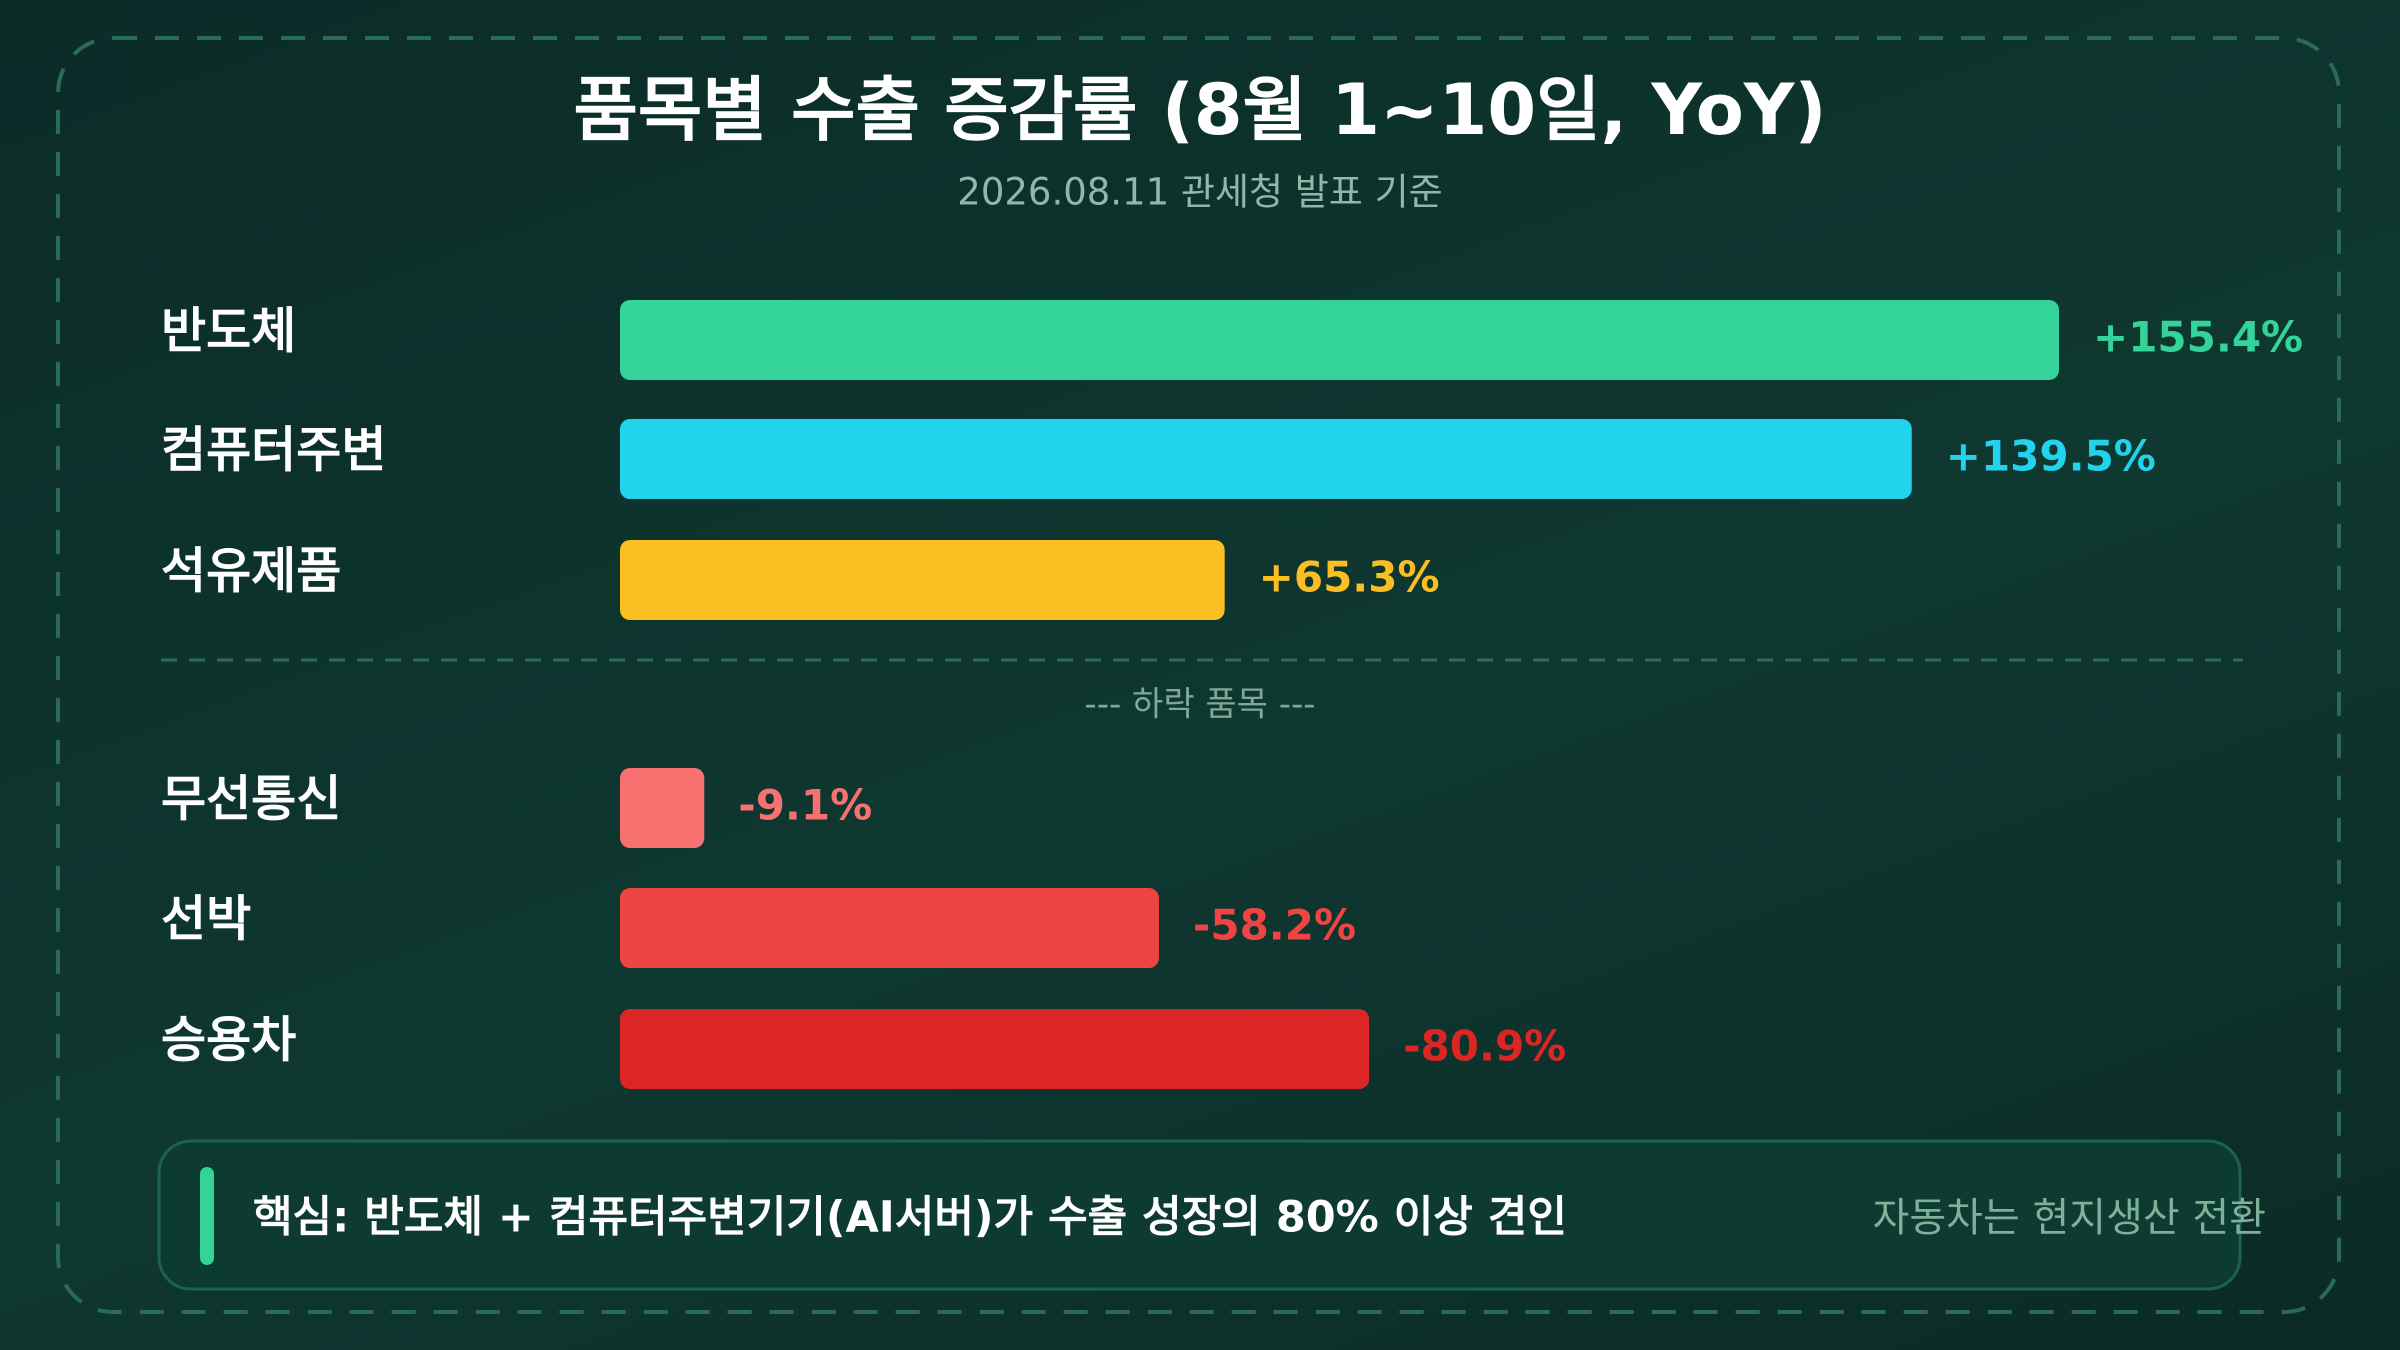  I want to click on value-label: +139.5%, so click(2051, 456).